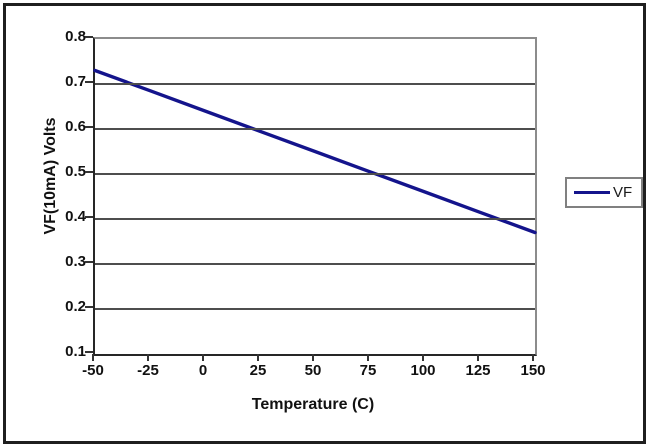 This screenshot has width=649, height=448. I want to click on y-tick-label: 0.4, so click(75, 216).